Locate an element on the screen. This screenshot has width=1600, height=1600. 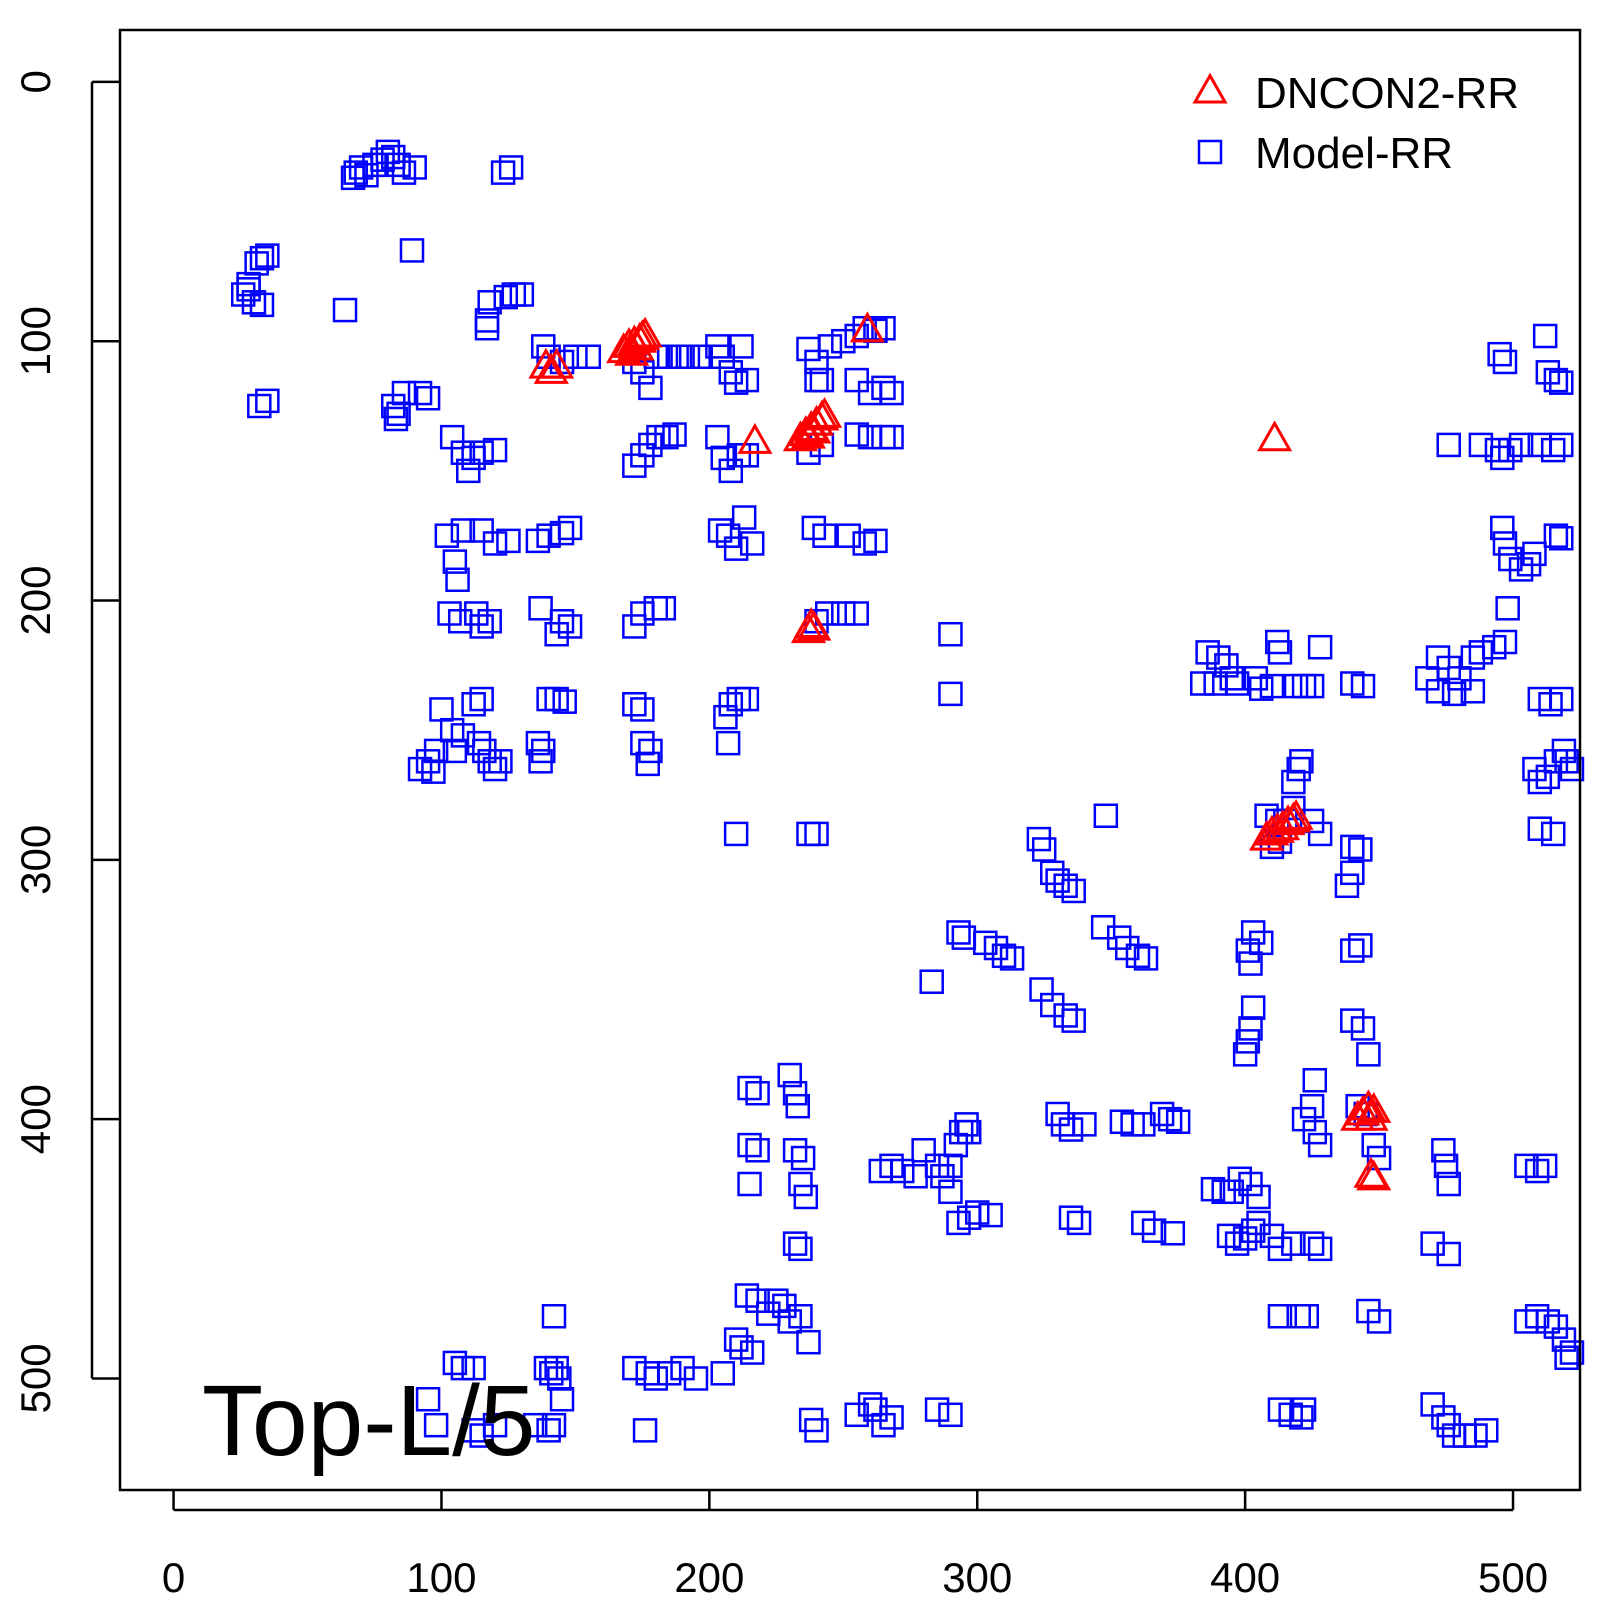
x-tick-label: 400 is located at coordinates (1245, 1577).